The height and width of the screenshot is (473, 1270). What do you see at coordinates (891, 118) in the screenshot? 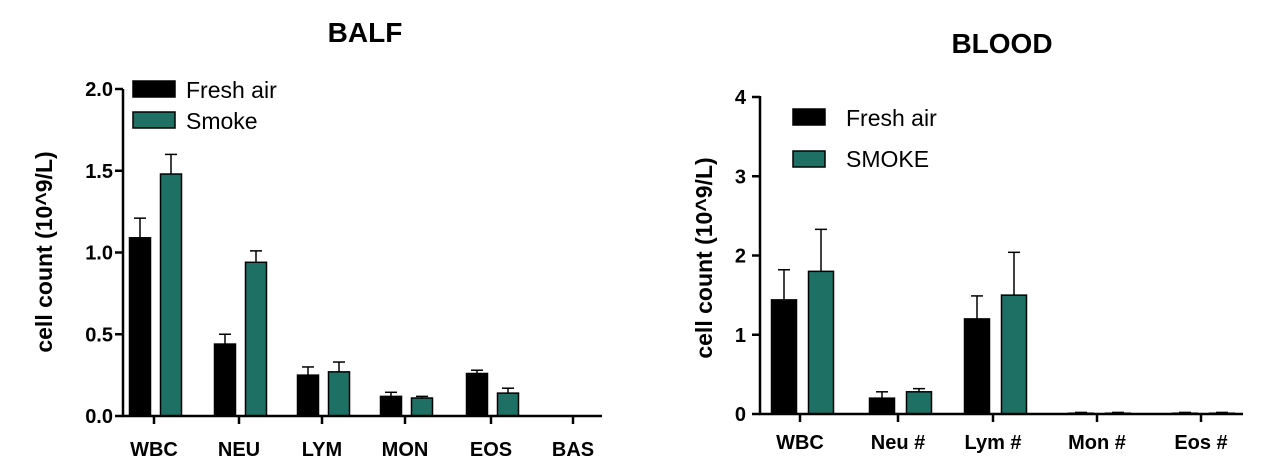
I see `blood-legend-label-fresh-air: Fresh air` at bounding box center [891, 118].